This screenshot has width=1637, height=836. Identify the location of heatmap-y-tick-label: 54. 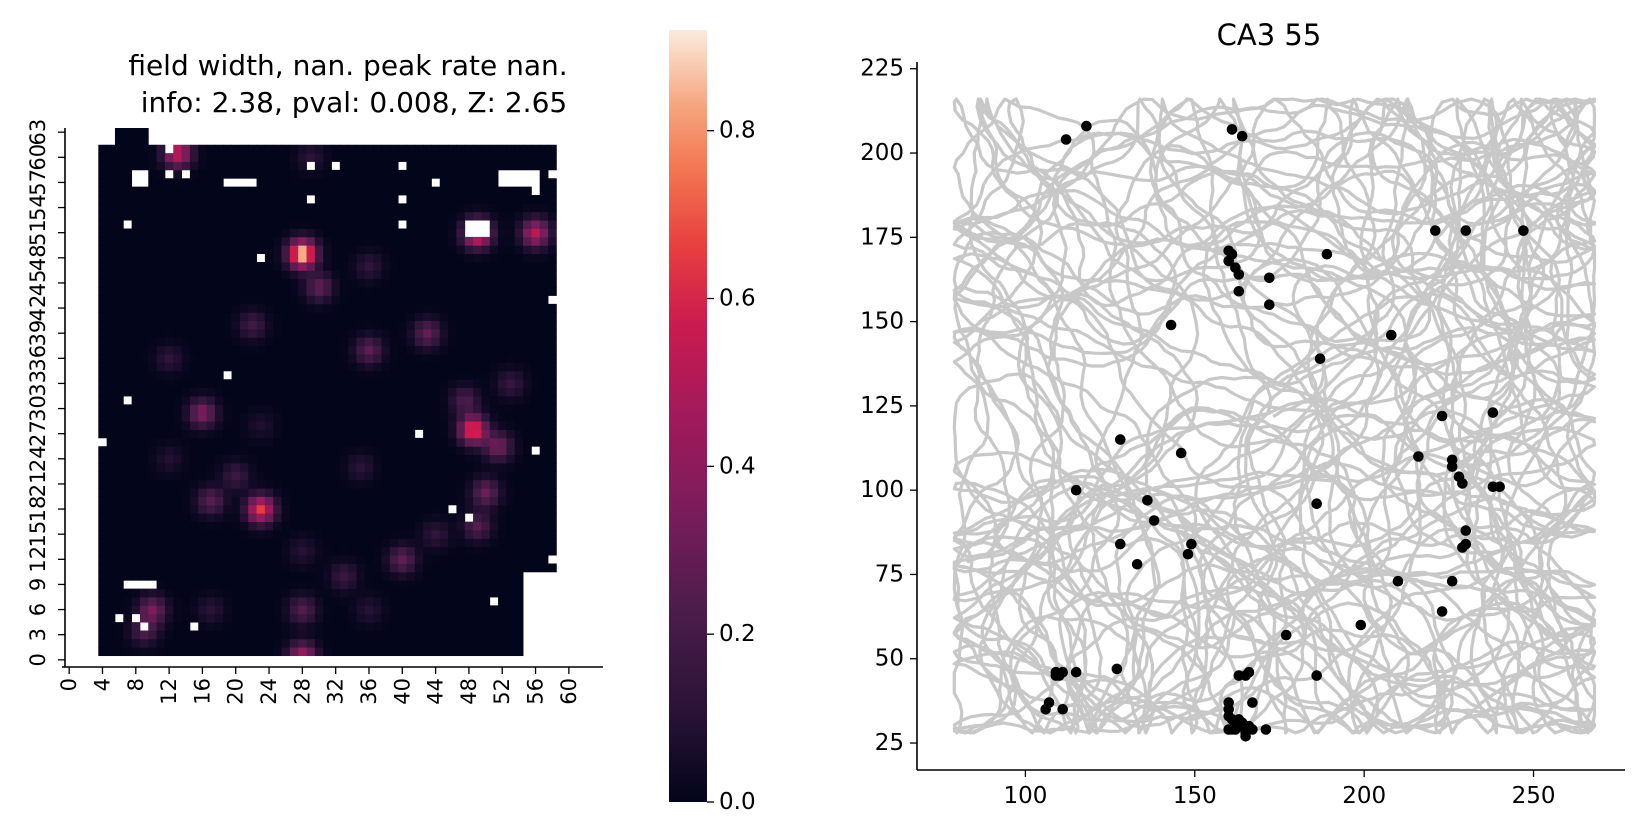
(38, 207).